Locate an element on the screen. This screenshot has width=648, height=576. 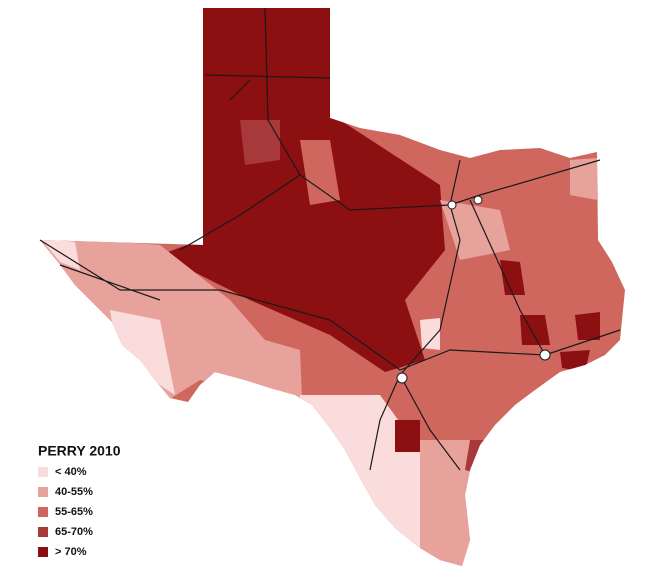
legend-label: 55-65% is located at coordinates (74, 512).